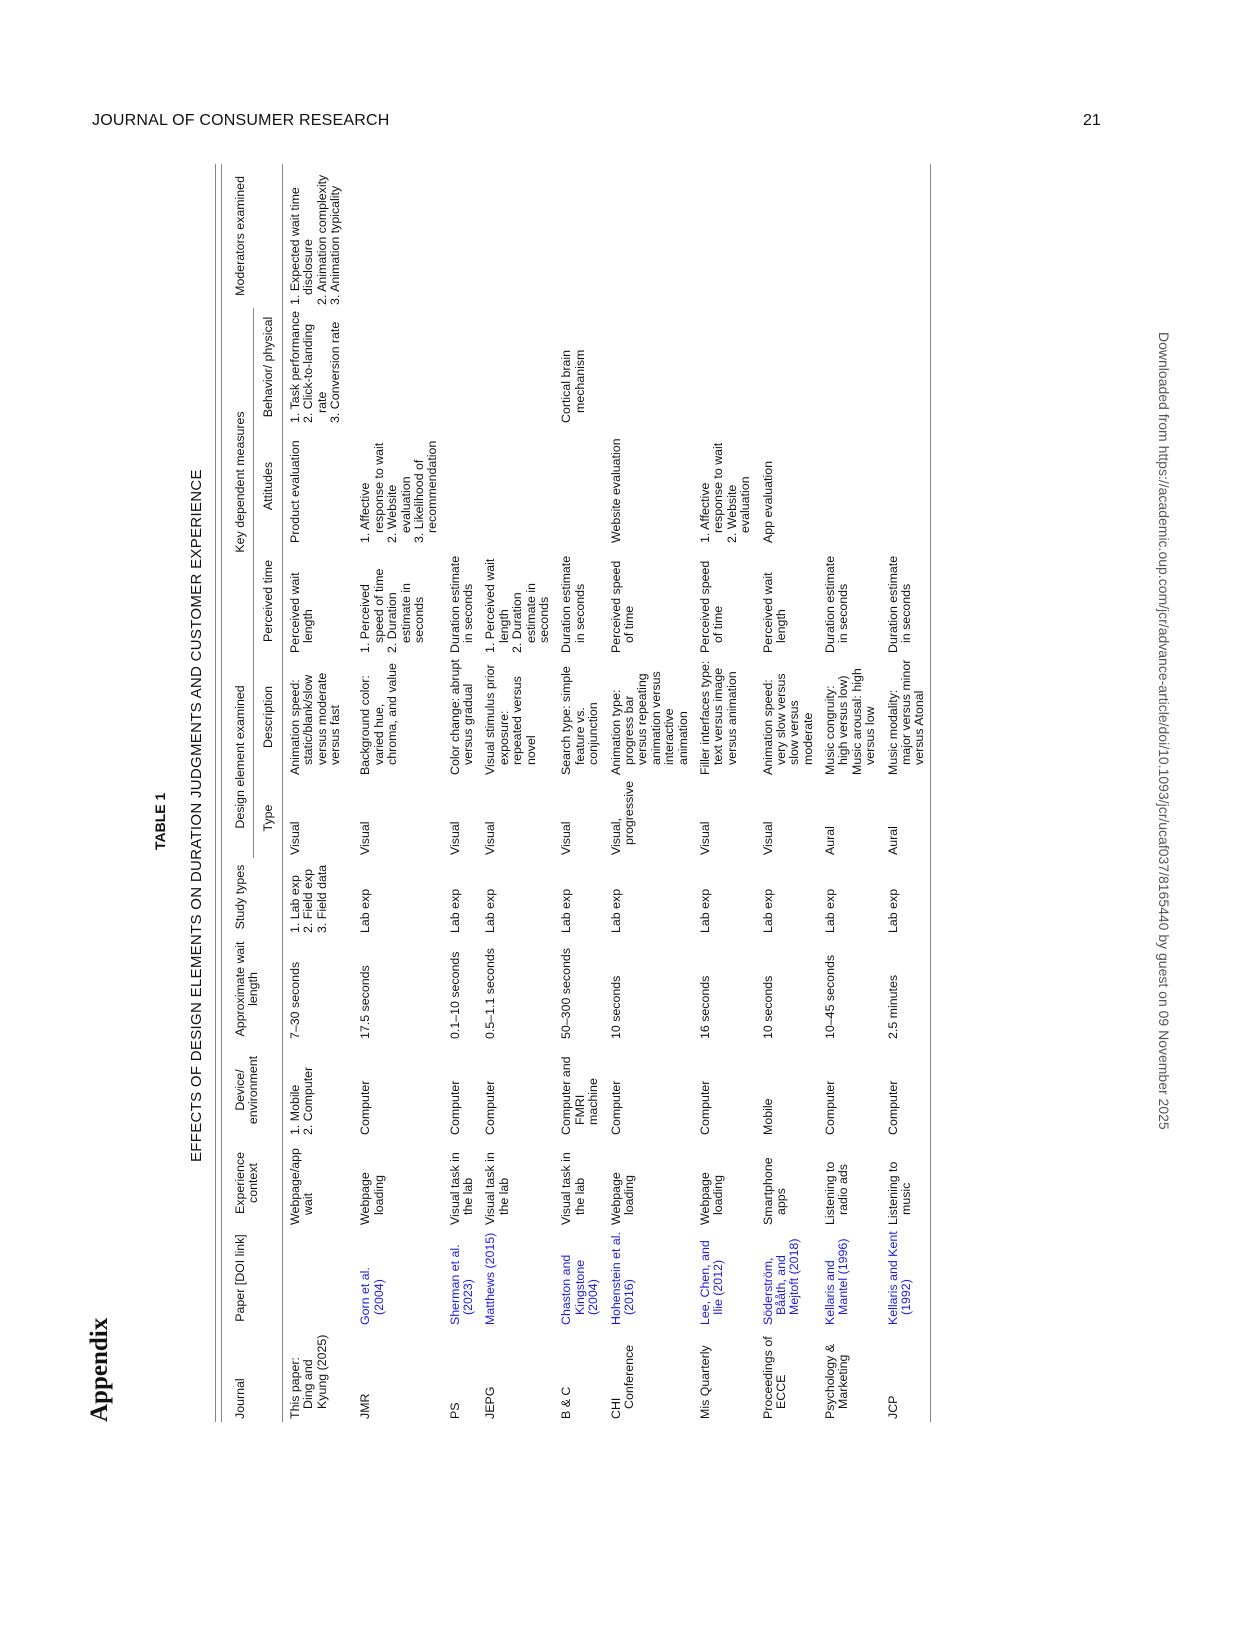 This screenshot has width=1240, height=1629. What do you see at coordinates (849, 1183) in the screenshot?
I see `cell-context: Listening to radio ads` at bounding box center [849, 1183].